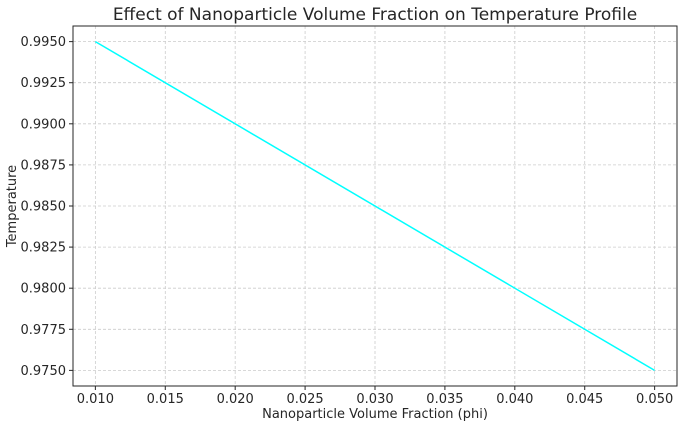 The image size is (686, 428). What do you see at coordinates (44, 330) in the screenshot?
I see `y-tick-label: 0.9775` at bounding box center [44, 330].